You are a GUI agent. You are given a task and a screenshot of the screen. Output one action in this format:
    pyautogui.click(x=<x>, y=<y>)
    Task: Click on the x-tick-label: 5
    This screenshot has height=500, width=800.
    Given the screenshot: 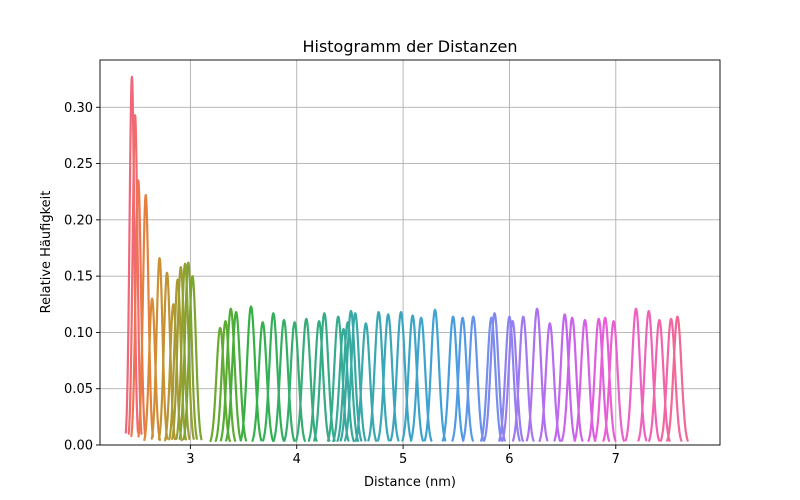 What is the action you would take?
    pyautogui.click(x=403, y=459)
    